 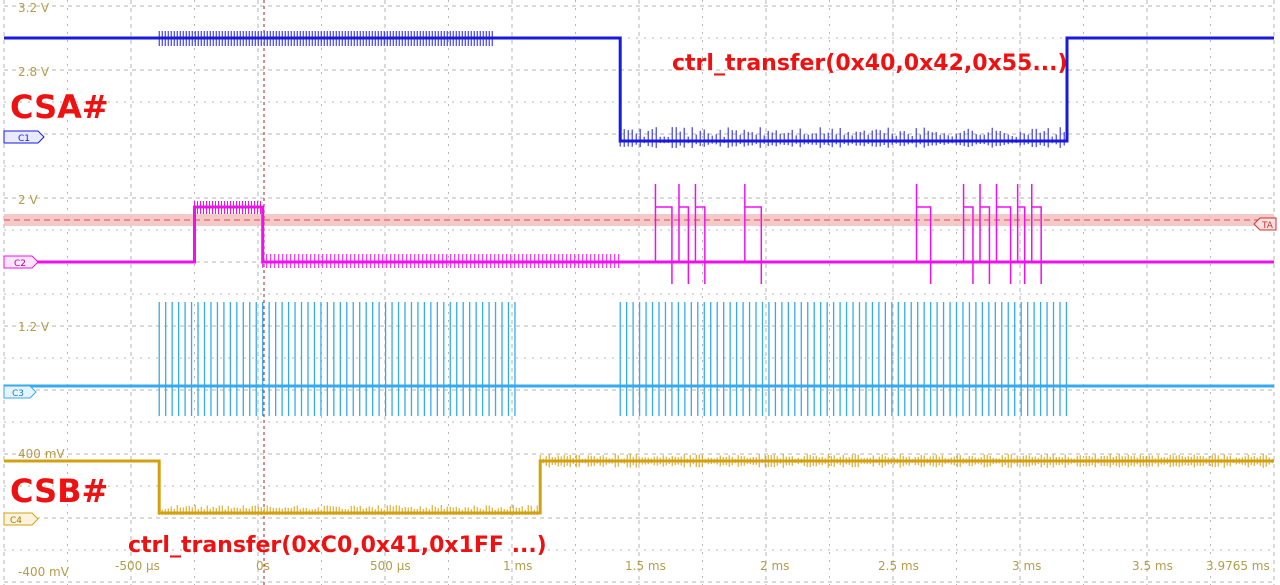 What do you see at coordinates (59, 107) in the screenshot?
I see `annotation-csa: CSA#` at bounding box center [59, 107].